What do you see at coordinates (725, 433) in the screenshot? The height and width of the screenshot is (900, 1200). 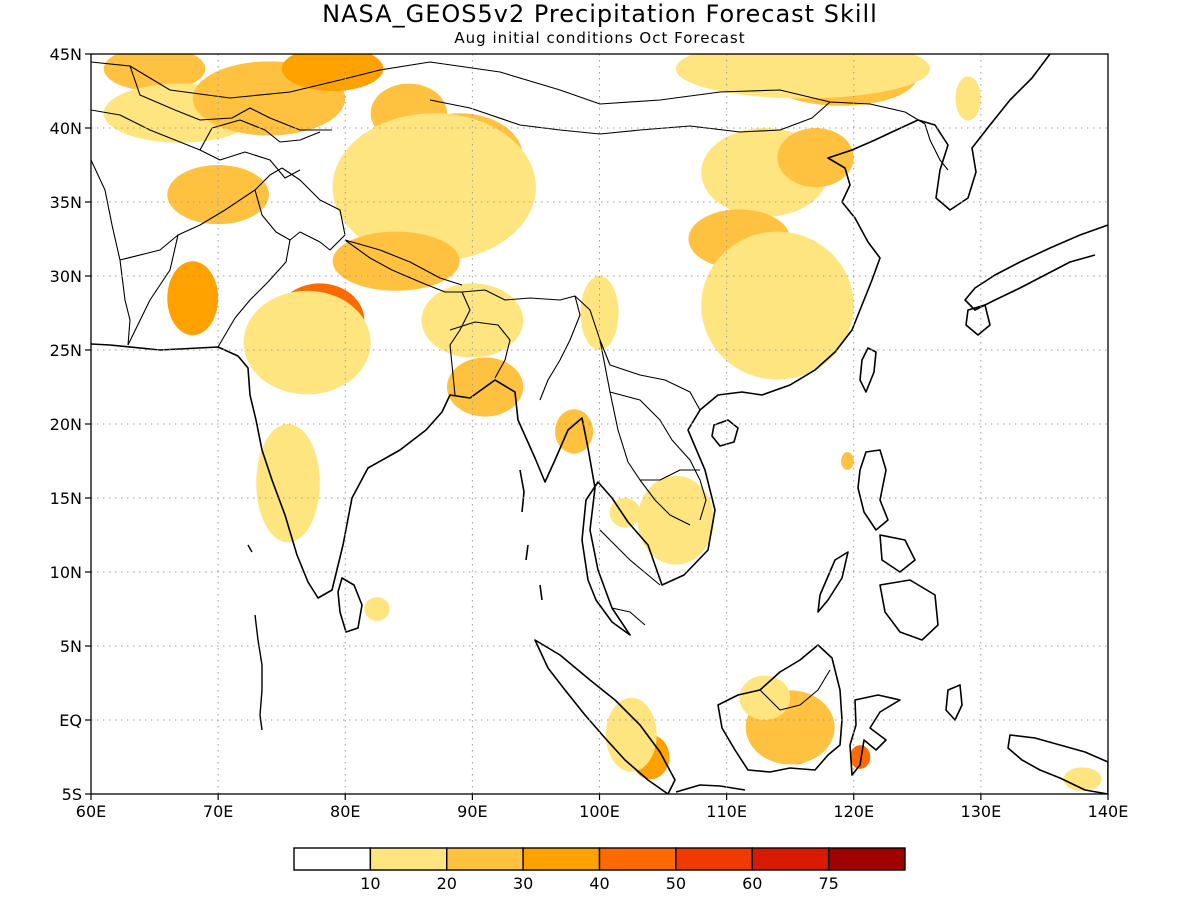 I see `hainan-coastline` at bounding box center [725, 433].